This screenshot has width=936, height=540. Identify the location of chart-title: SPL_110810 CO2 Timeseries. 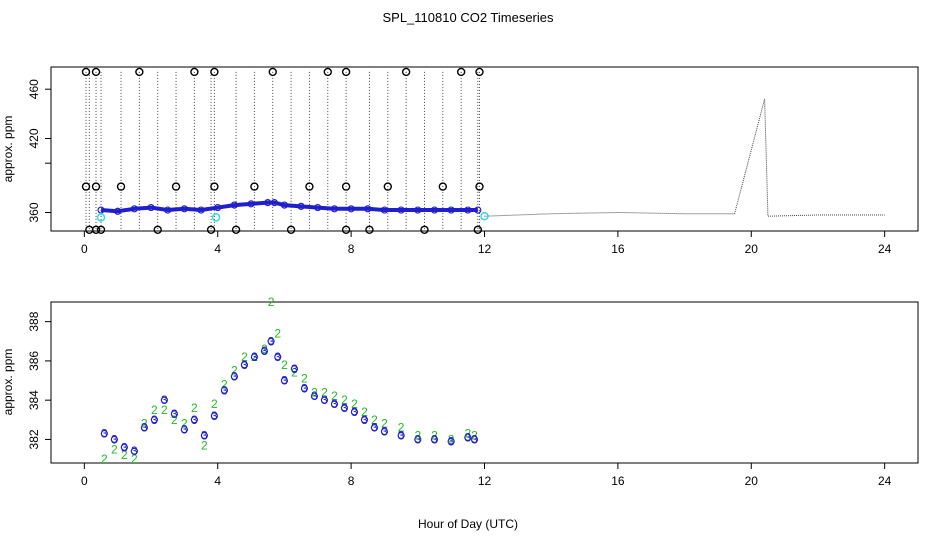
(468, 17).